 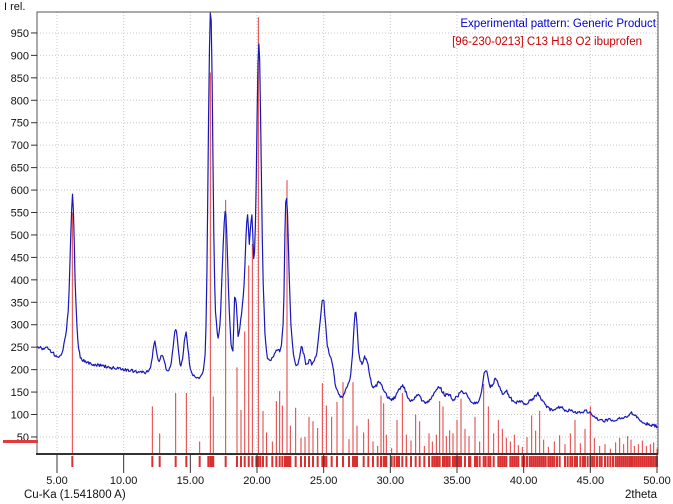 I want to click on anode-wavelength-label: Cu-Ka (1.541800 A), so click(x=75, y=495).